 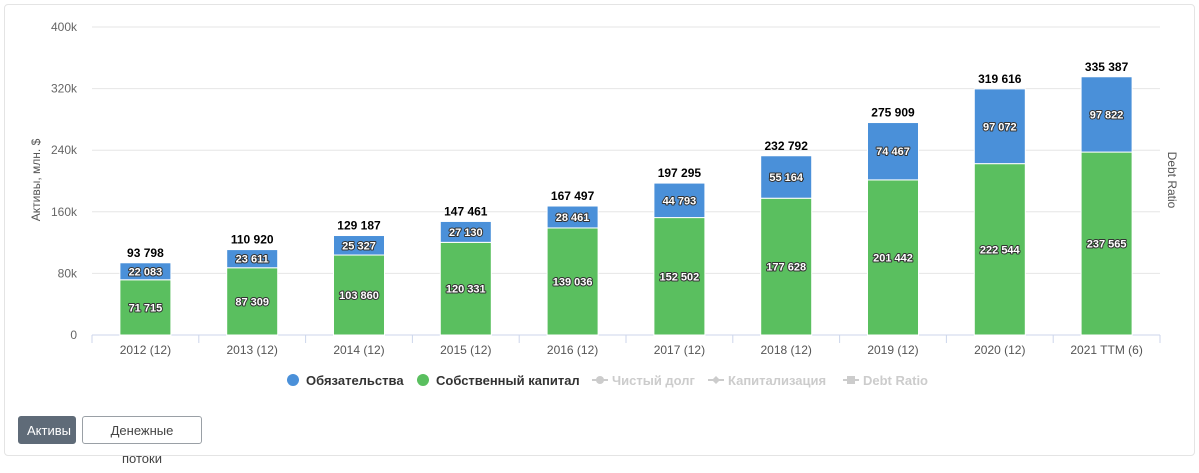 I want to click on bar-segment-group: 222 544, so click(x=999, y=249).